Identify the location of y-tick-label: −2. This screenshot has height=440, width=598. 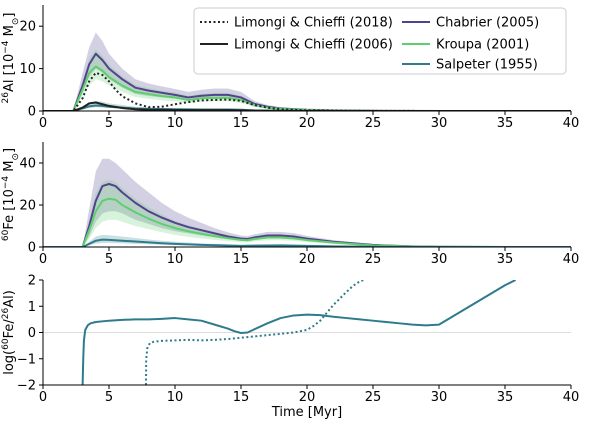
(26, 386).